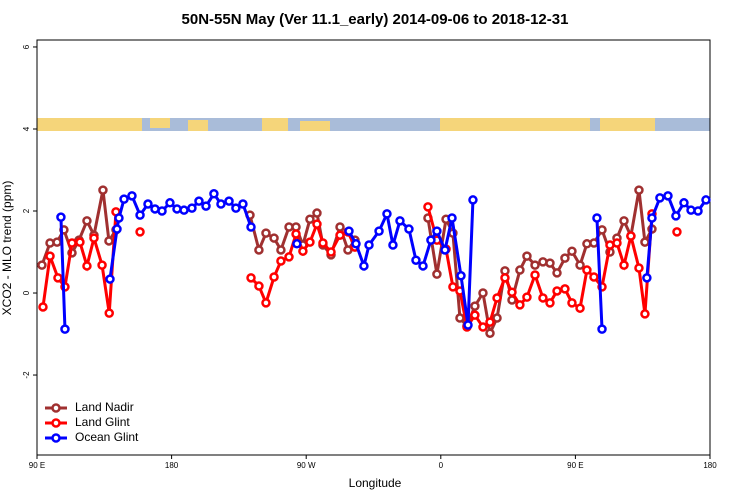 The height and width of the screenshot is (500, 750). What do you see at coordinates (306, 465) in the screenshot?
I see `x-tick-label: 90 W` at bounding box center [306, 465].